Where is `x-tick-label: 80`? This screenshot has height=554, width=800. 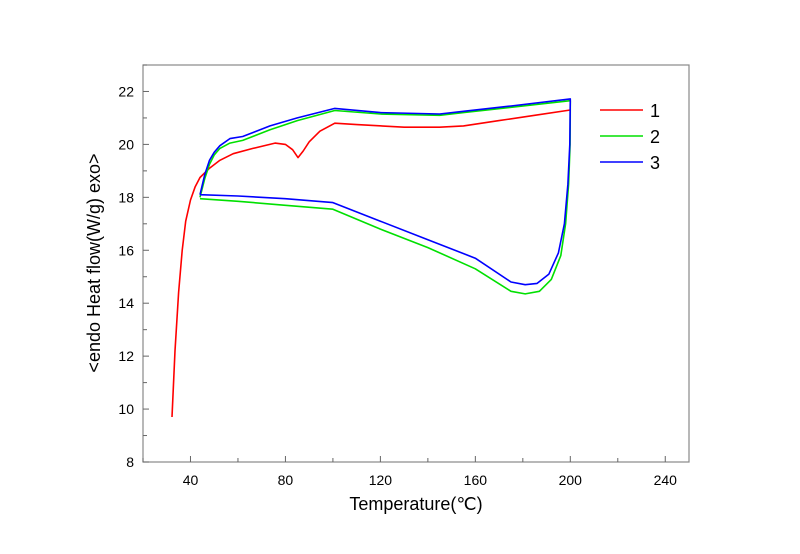 x-tick-label: 80 is located at coordinates (286, 480).